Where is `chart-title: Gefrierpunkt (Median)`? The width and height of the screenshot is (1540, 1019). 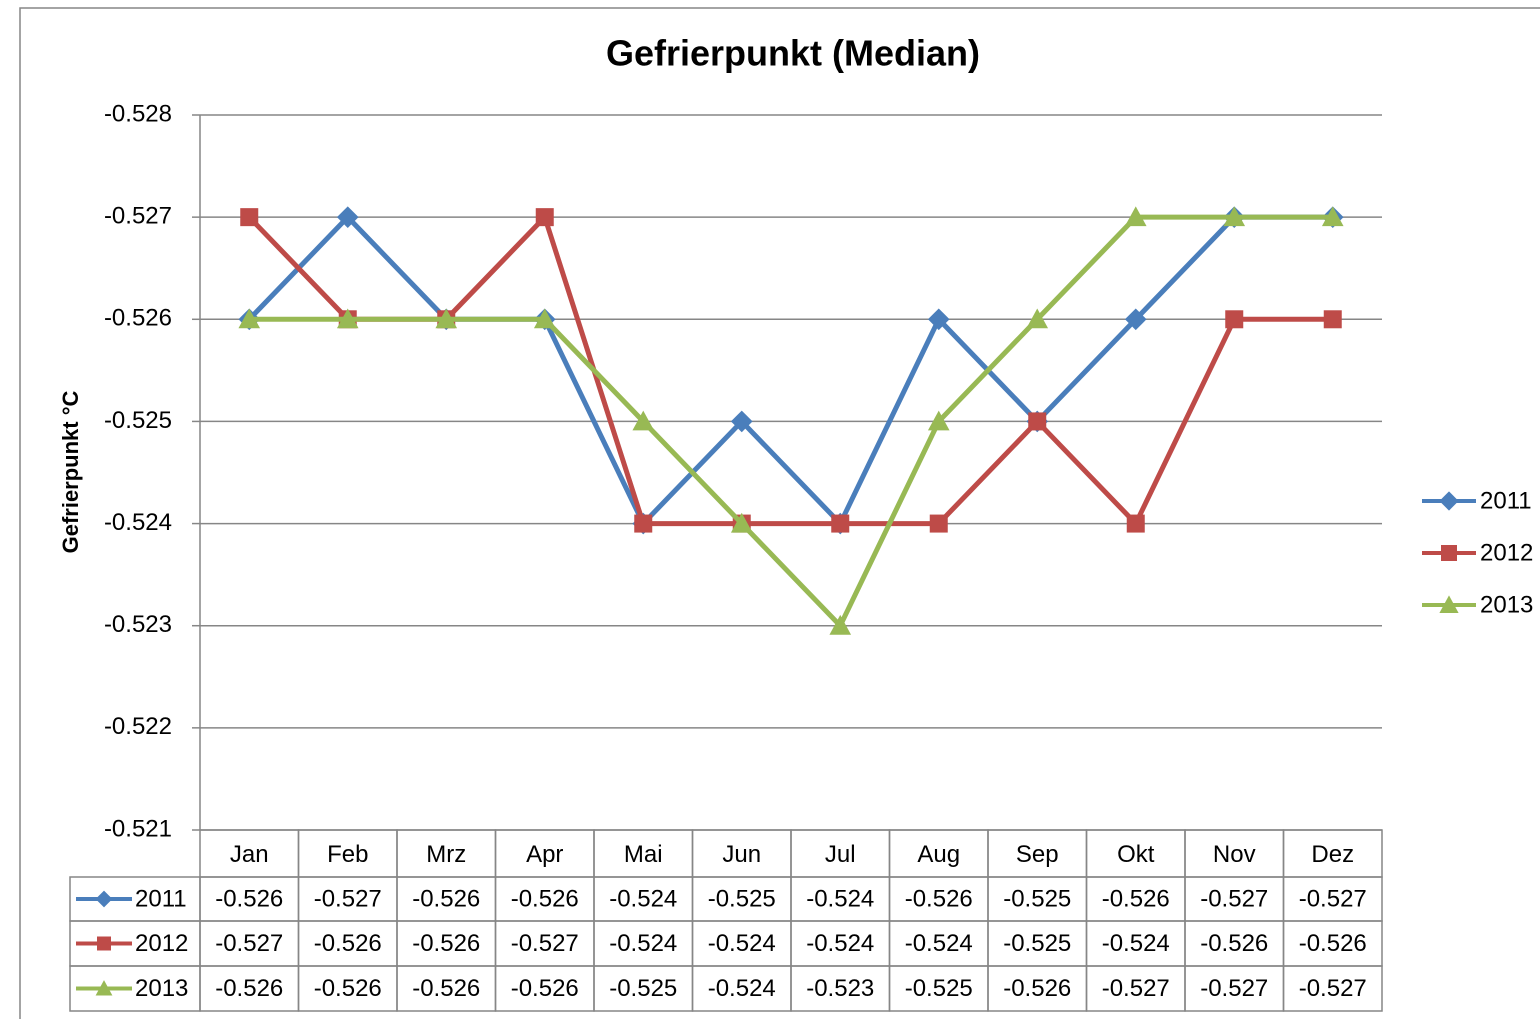 chart-title: Gefrierpunkt (Median) is located at coordinates (793, 53).